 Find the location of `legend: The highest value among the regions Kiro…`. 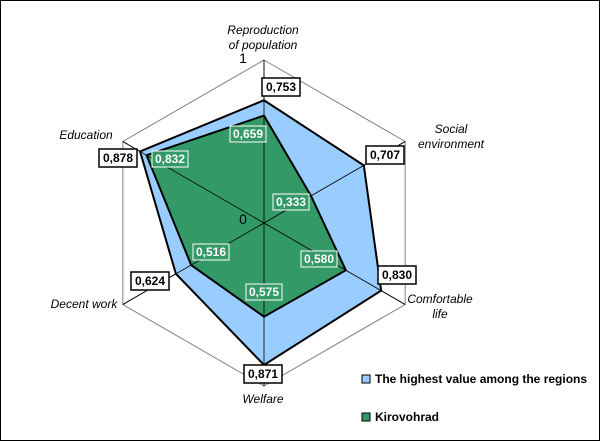

legend: The highest value among the regions Kiro… is located at coordinates (474, 398).